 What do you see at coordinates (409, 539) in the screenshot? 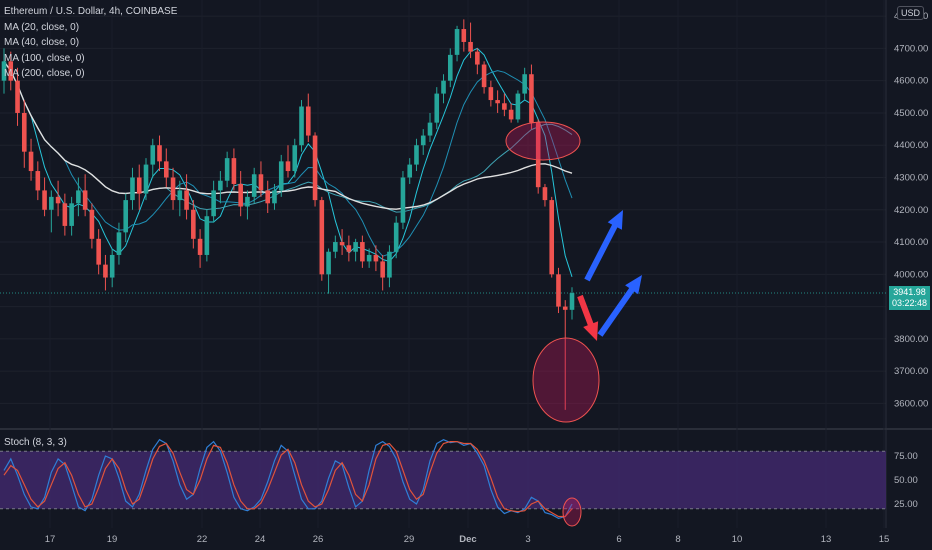
I see `time-tick-5: 29` at bounding box center [409, 539].